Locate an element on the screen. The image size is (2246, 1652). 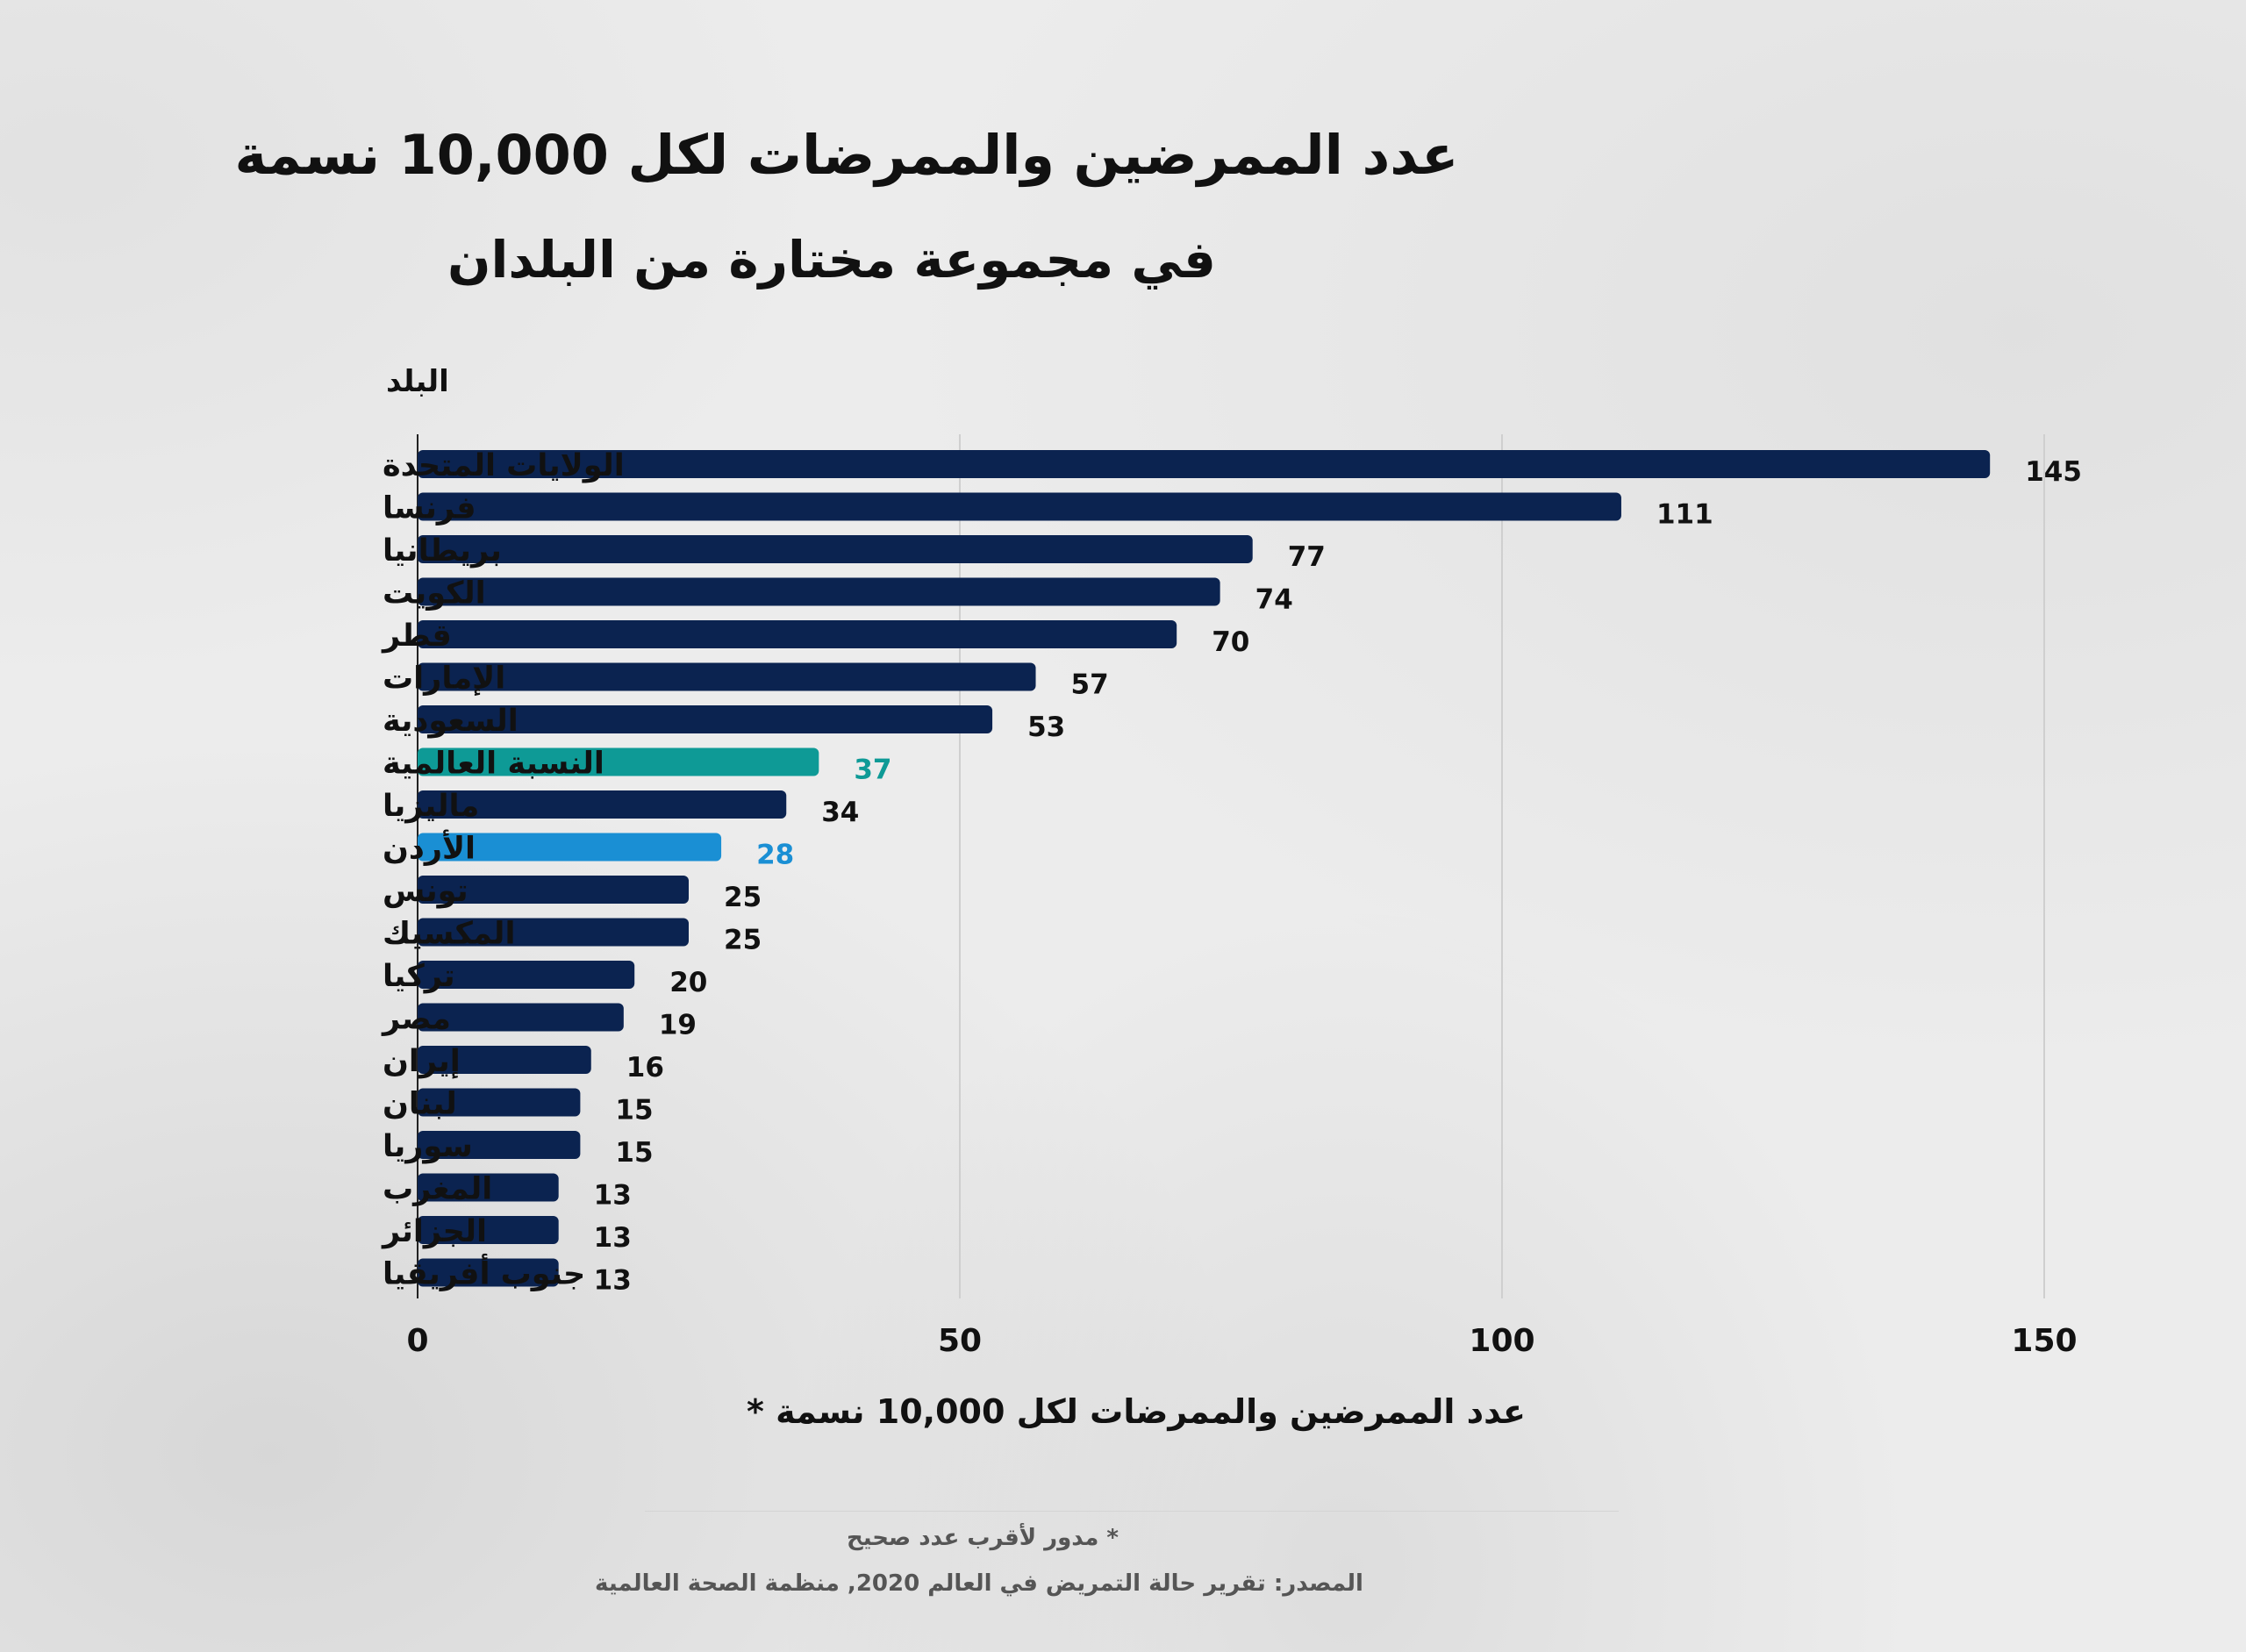
value-label: 28 is located at coordinates (775, 856).